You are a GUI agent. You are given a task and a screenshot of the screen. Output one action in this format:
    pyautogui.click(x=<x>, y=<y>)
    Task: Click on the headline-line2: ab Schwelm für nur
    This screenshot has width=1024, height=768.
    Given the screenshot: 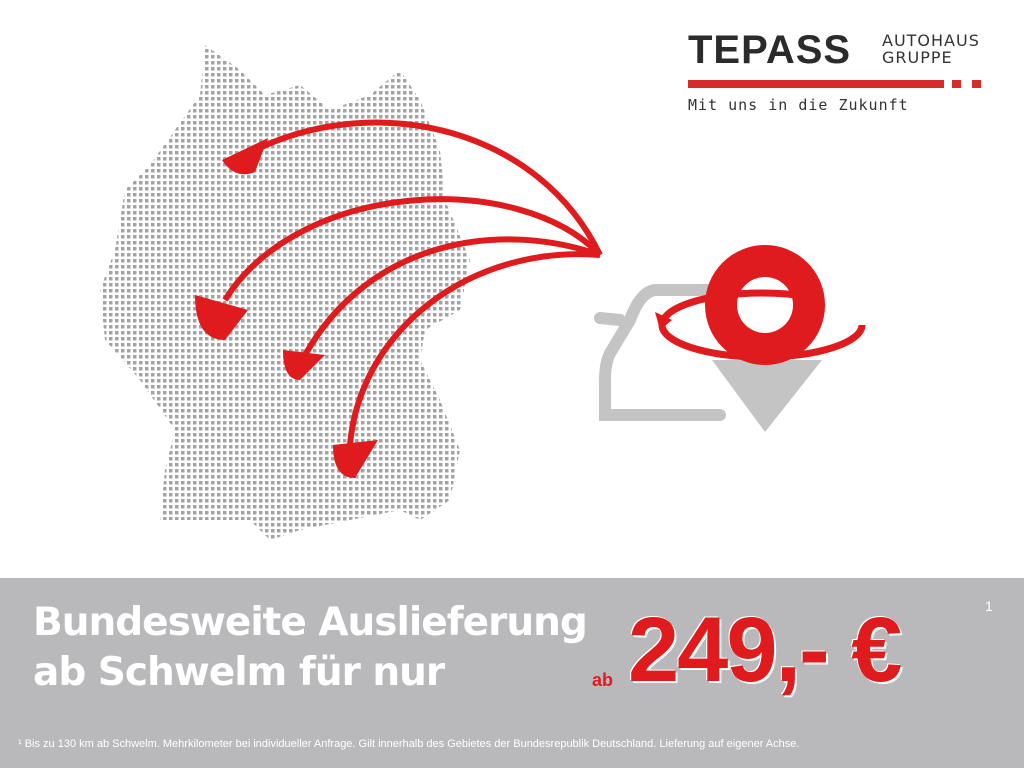 What is the action you would take?
    pyautogui.click(x=239, y=672)
    